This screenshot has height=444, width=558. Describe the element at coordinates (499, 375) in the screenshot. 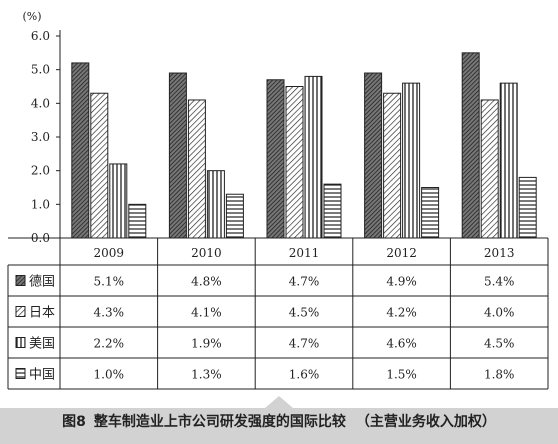

I see `data-label-中国-2013: 1.8%` at that location.